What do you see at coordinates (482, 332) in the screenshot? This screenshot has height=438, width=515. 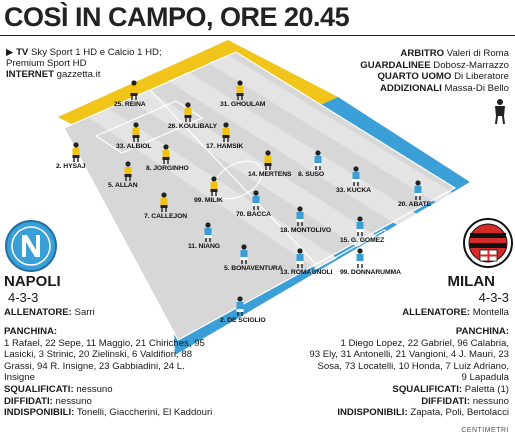 I see `milan-bench-label: PANCHINA:` at bounding box center [482, 332].